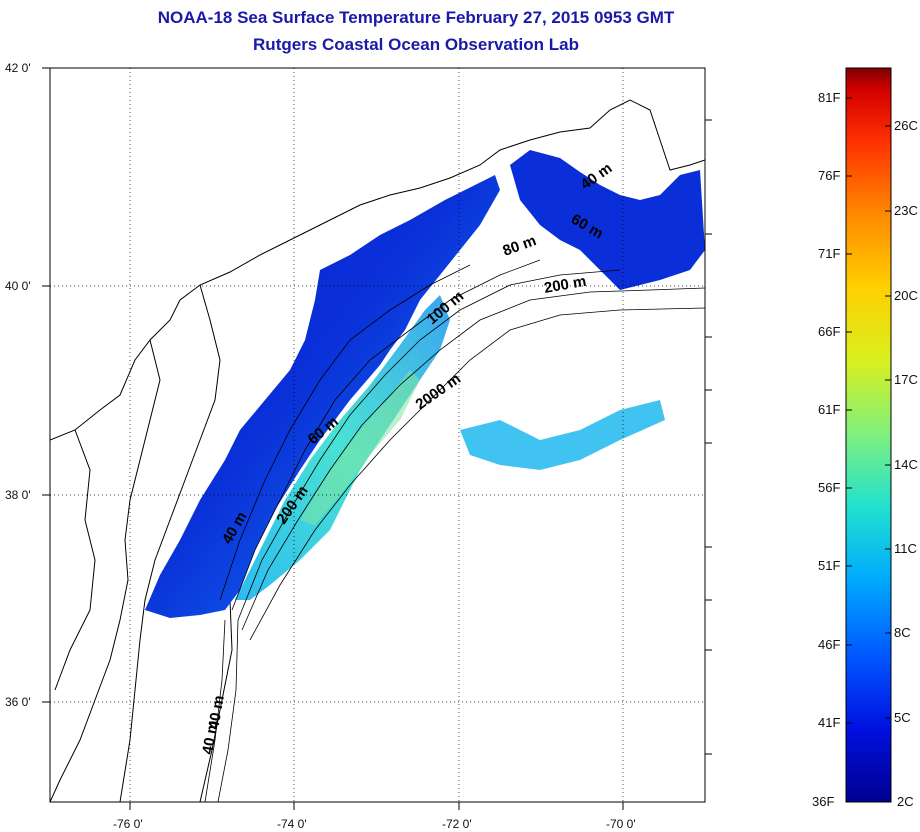 The width and height of the screenshot is (920, 832). What do you see at coordinates (829, 722) in the screenshot?
I see `colorbar-f-label: 41F` at bounding box center [829, 722].